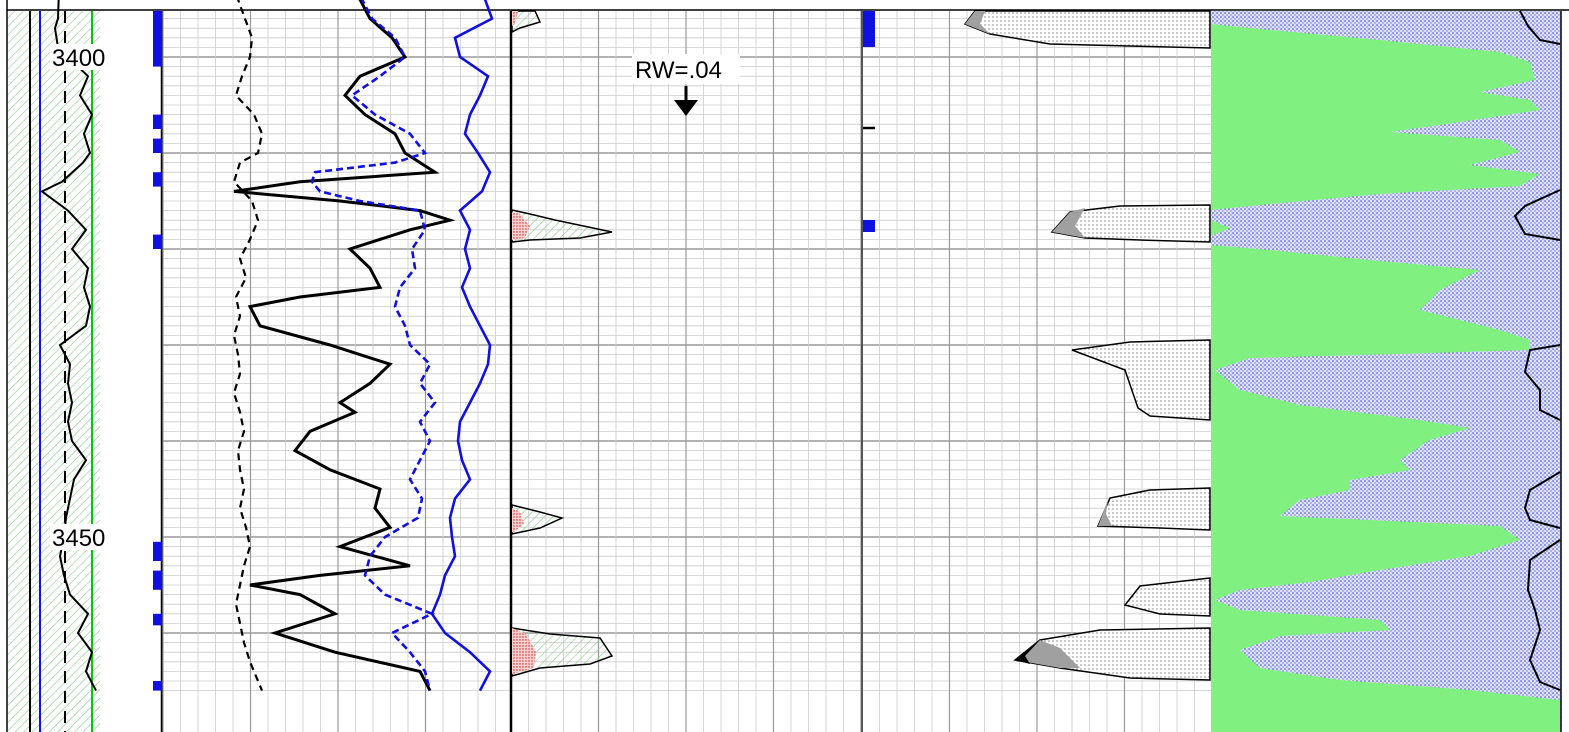 This screenshot has height=732, width=1569. What do you see at coordinates (78, 58) in the screenshot?
I see `depth-label-3400: 3400` at bounding box center [78, 58].